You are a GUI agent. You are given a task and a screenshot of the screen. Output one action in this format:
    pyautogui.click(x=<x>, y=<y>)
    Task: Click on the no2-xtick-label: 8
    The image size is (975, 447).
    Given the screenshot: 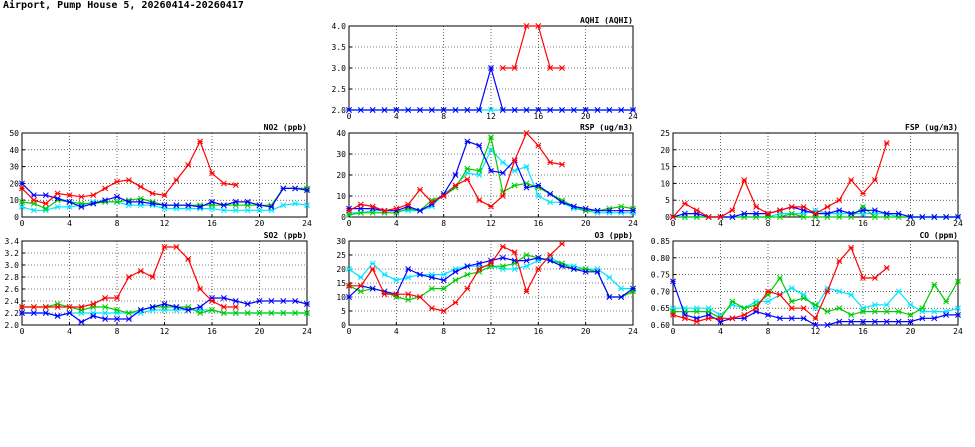 What is the action you would take?
    pyautogui.click(x=117, y=223)
    